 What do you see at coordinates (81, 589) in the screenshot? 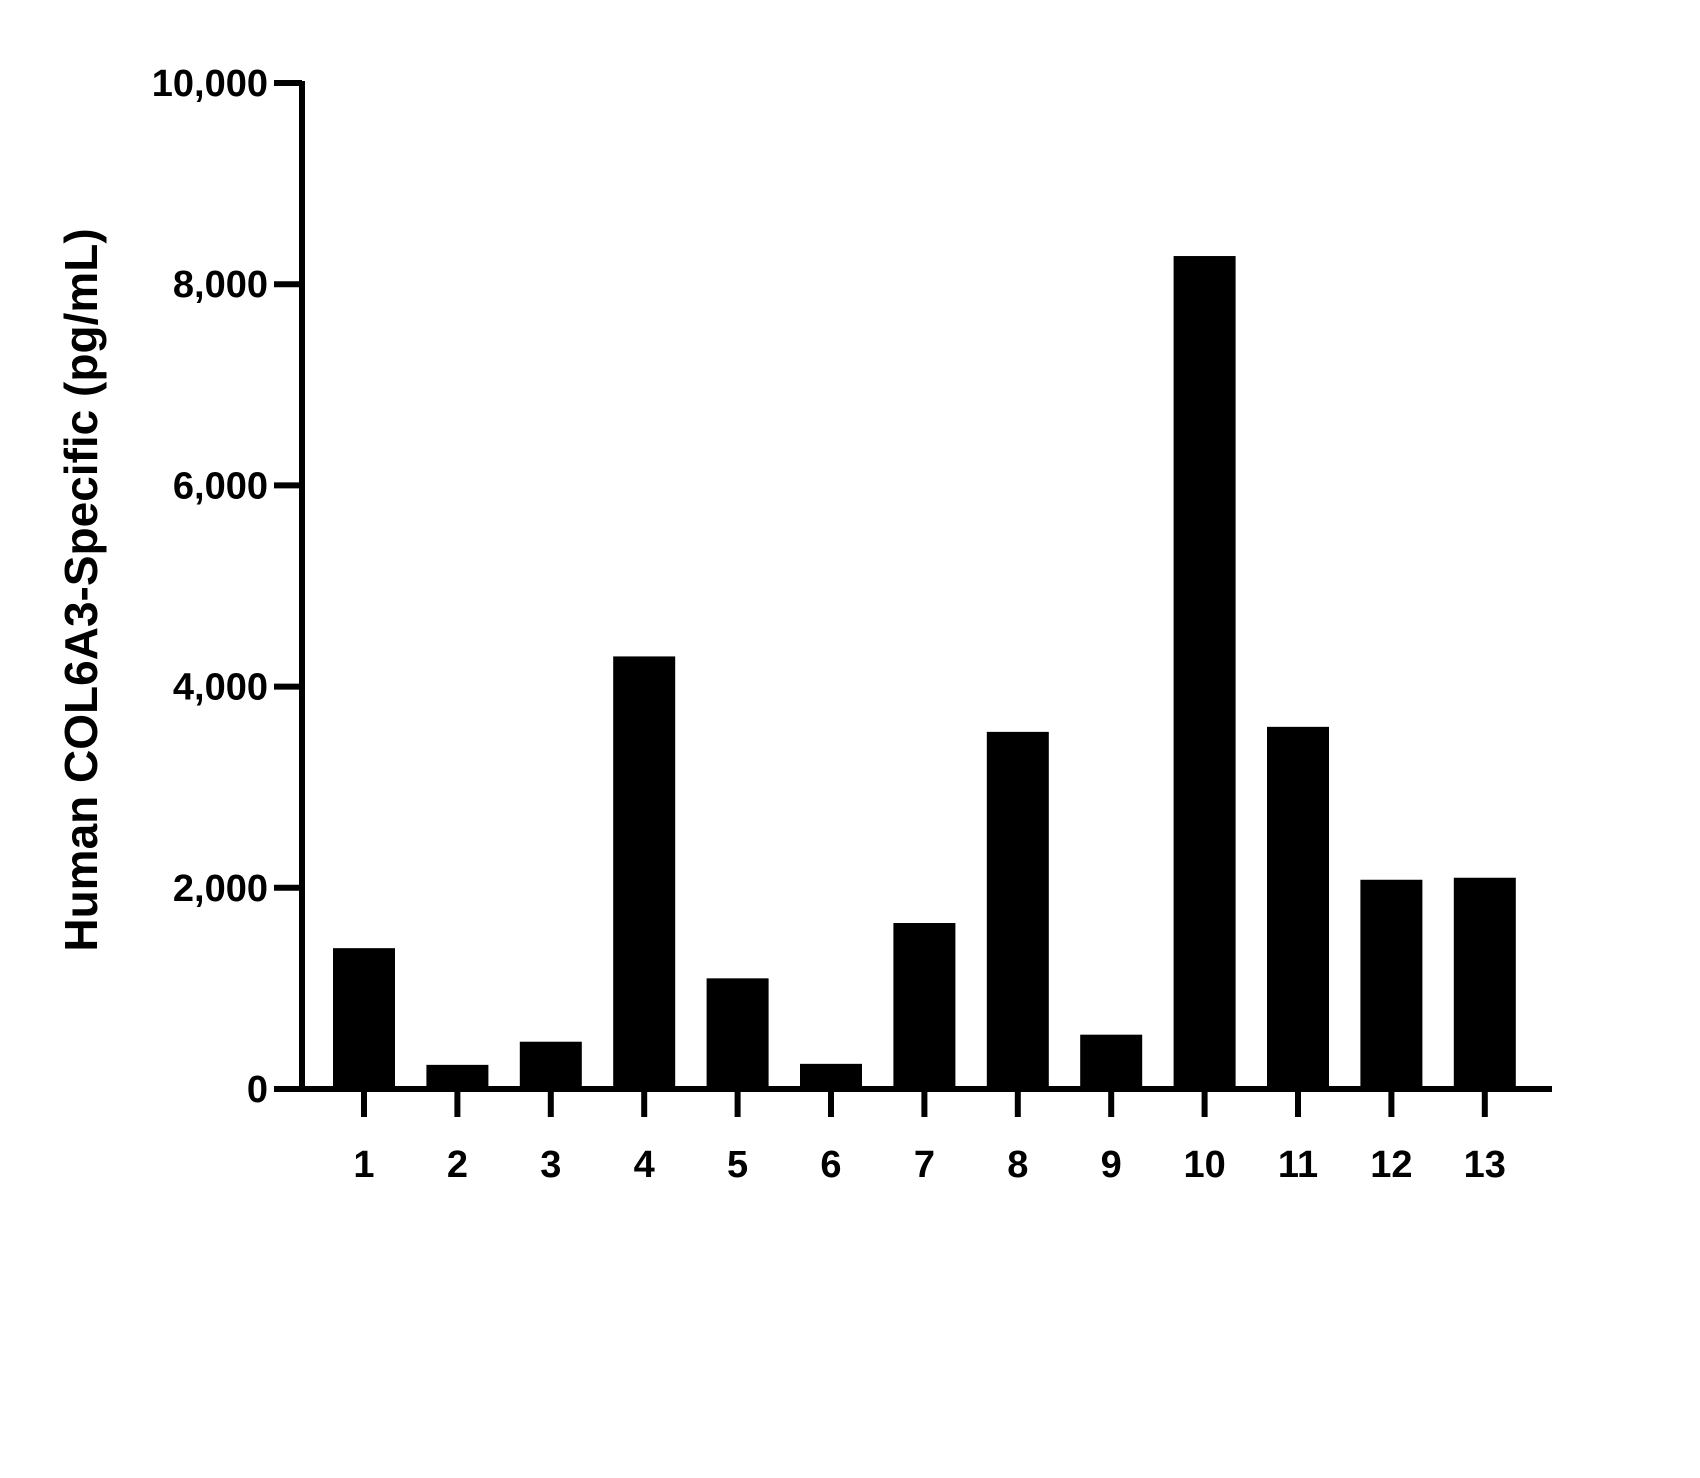
I see `y-axis-title: Human COL6A3-Specific (pg/mL)` at bounding box center [81, 589].